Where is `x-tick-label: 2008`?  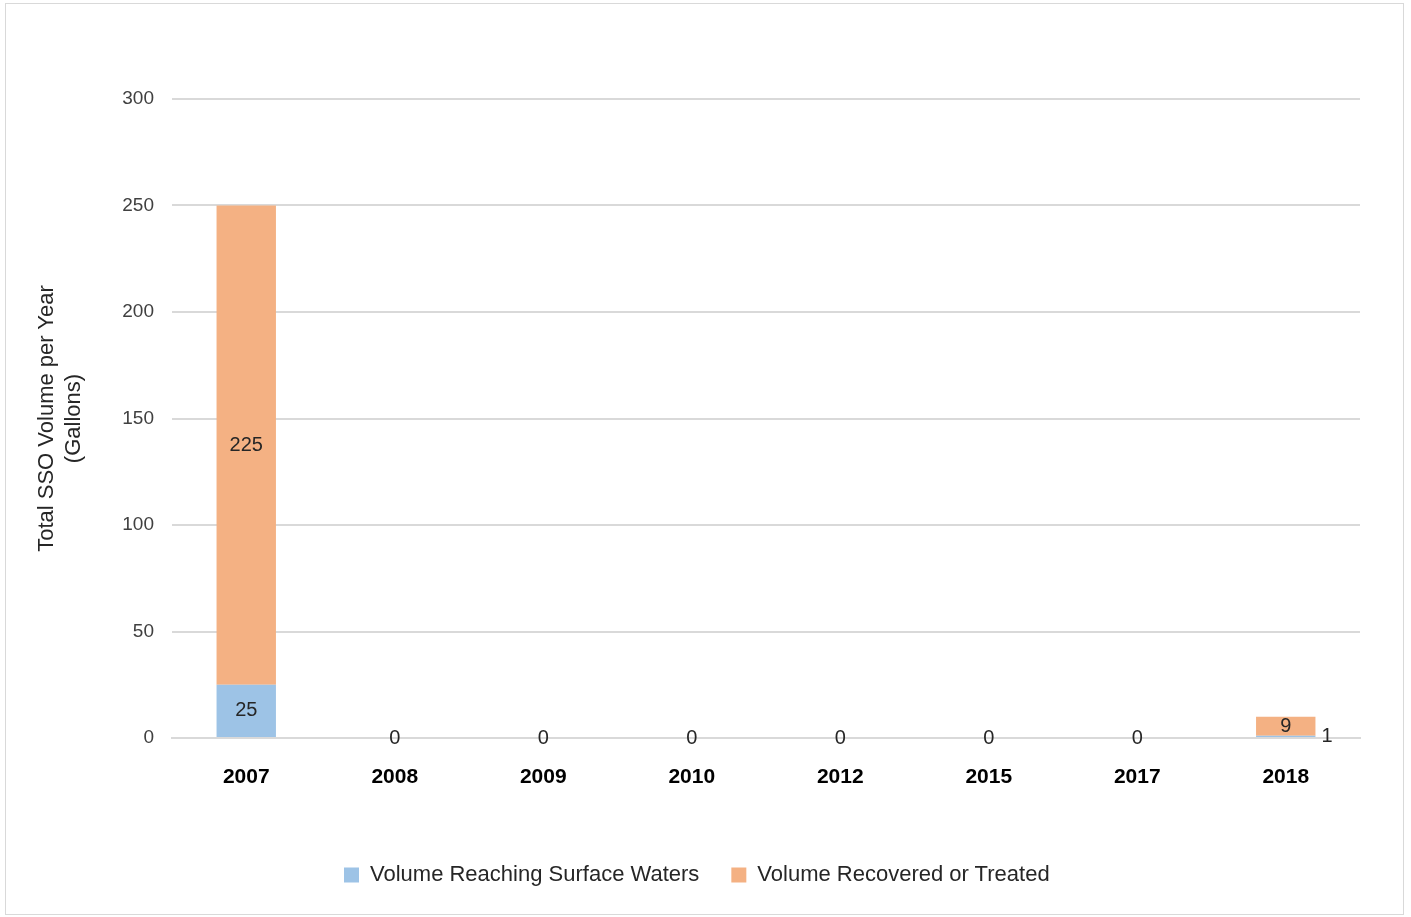
x-tick-label: 2008 is located at coordinates (395, 776).